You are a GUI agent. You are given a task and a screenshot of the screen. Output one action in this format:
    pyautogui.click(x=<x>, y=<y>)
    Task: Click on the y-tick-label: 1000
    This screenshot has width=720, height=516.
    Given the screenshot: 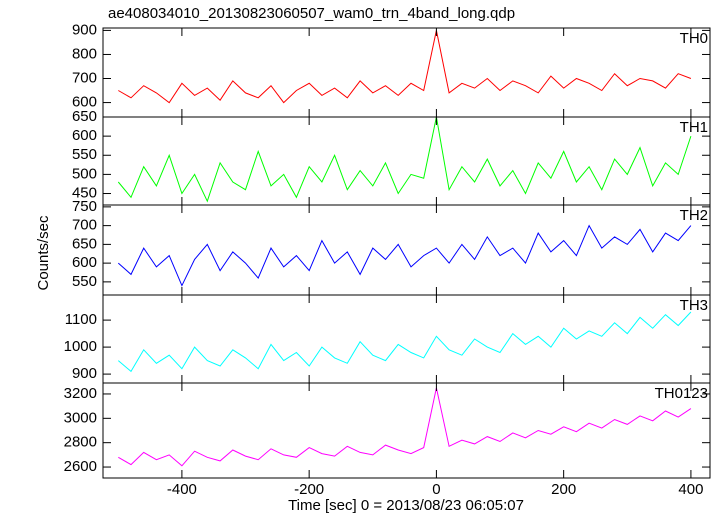 What is the action you would take?
    pyautogui.click(x=80, y=346)
    